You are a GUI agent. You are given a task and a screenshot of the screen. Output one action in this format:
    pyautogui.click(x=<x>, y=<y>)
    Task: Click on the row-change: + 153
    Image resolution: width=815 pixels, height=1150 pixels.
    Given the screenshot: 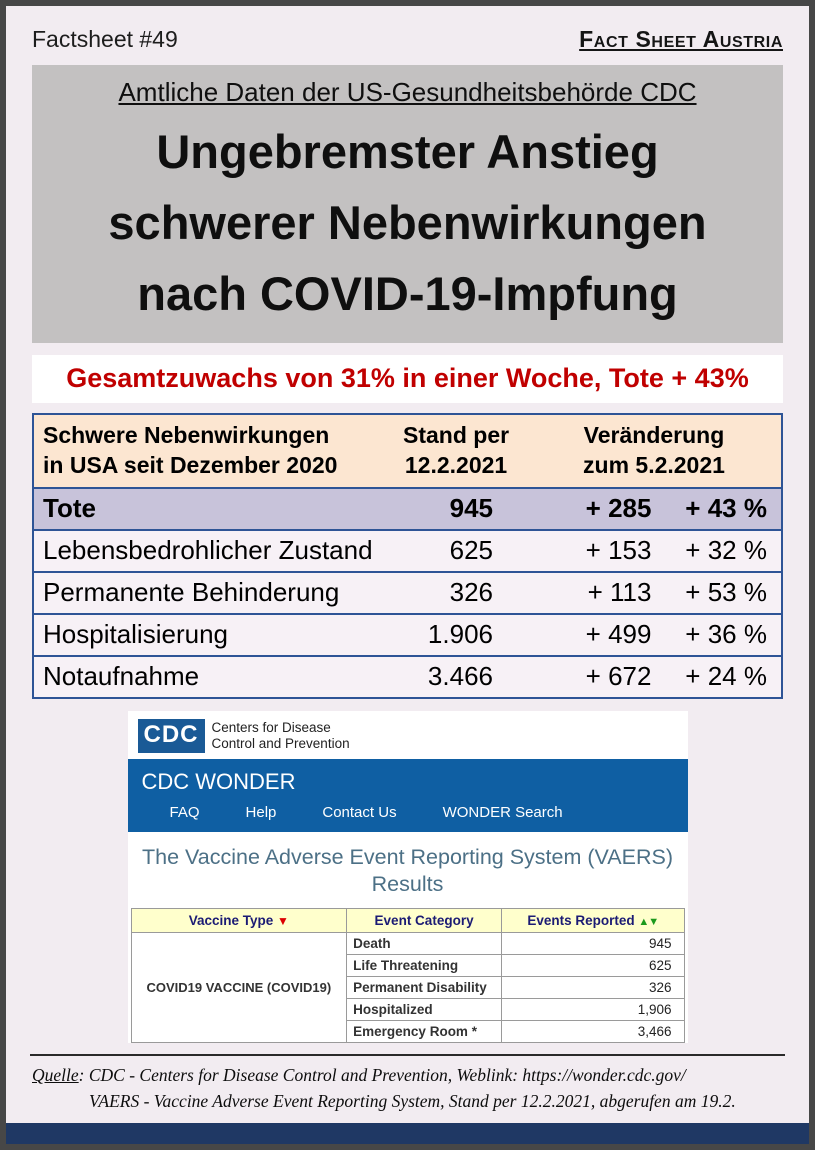 What is the action you would take?
    pyautogui.click(x=618, y=550)
    